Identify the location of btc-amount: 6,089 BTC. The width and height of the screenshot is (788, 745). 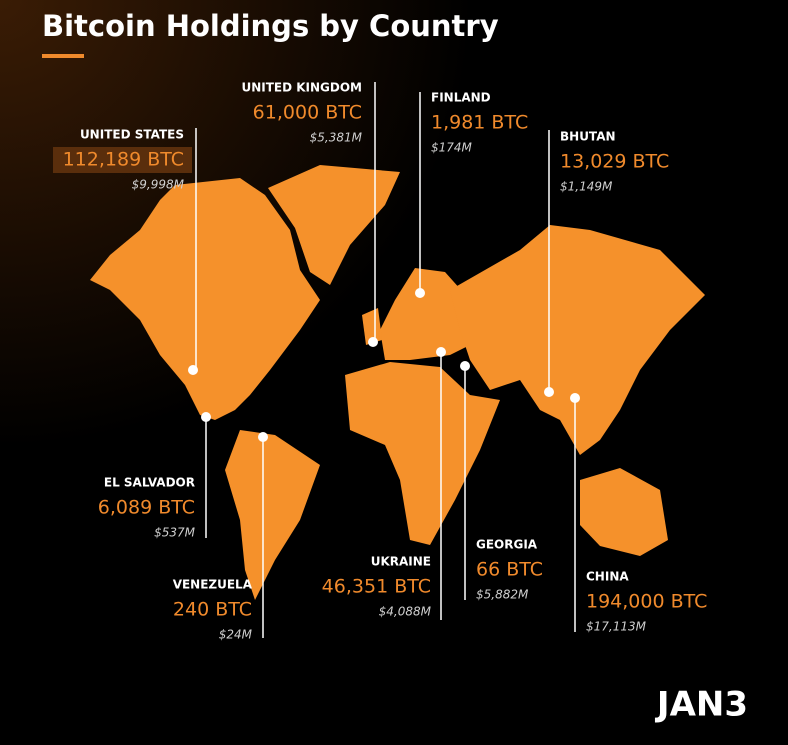
(146, 508).